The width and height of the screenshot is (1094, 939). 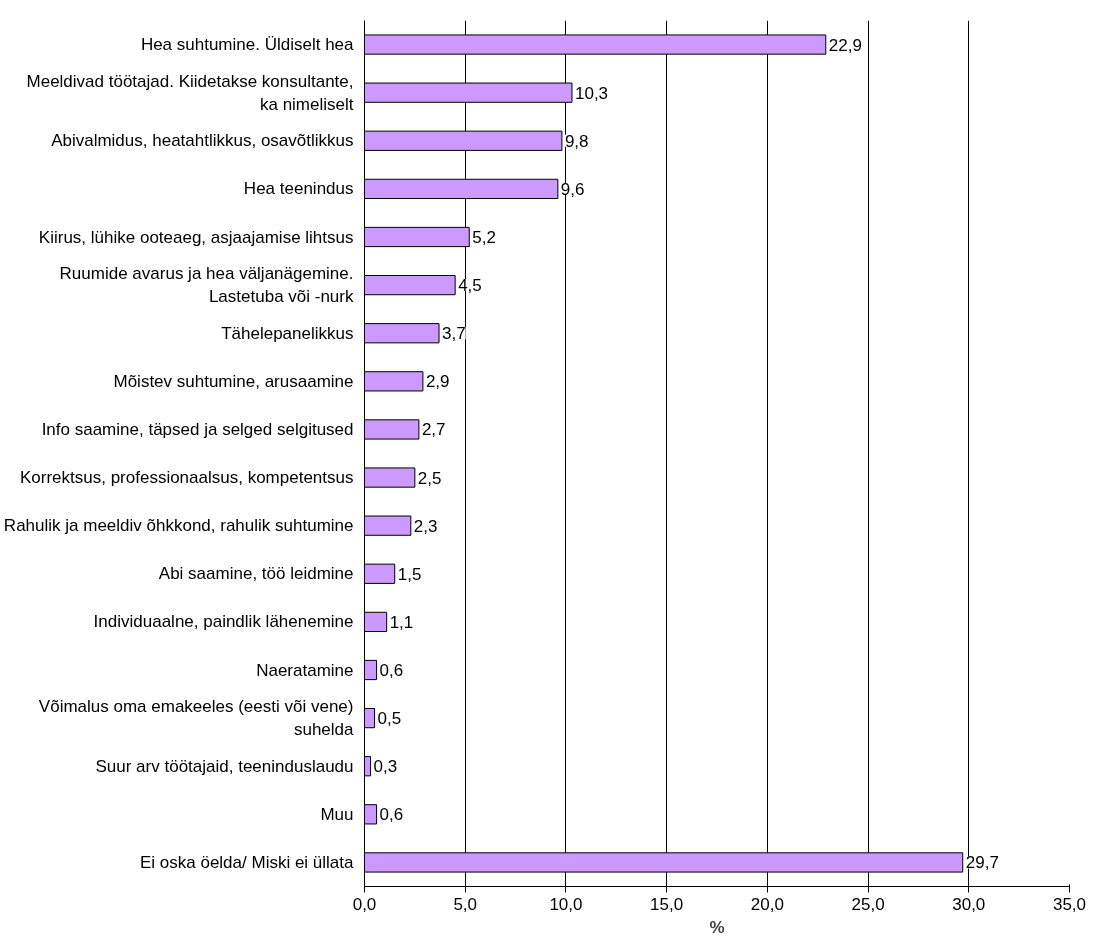 I want to click on x-axis-title: %, so click(x=717, y=927).